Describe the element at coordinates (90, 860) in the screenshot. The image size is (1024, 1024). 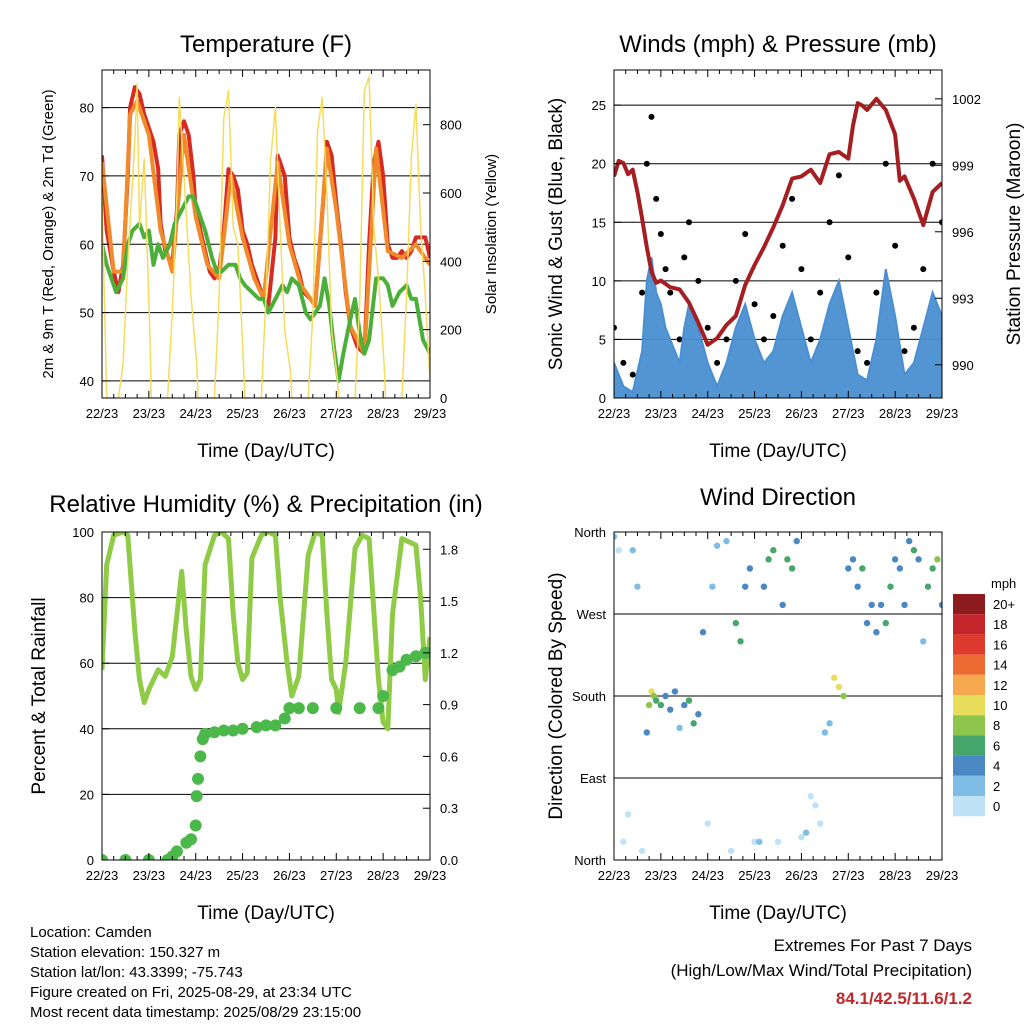
I see `y-tick-label: 0` at that location.